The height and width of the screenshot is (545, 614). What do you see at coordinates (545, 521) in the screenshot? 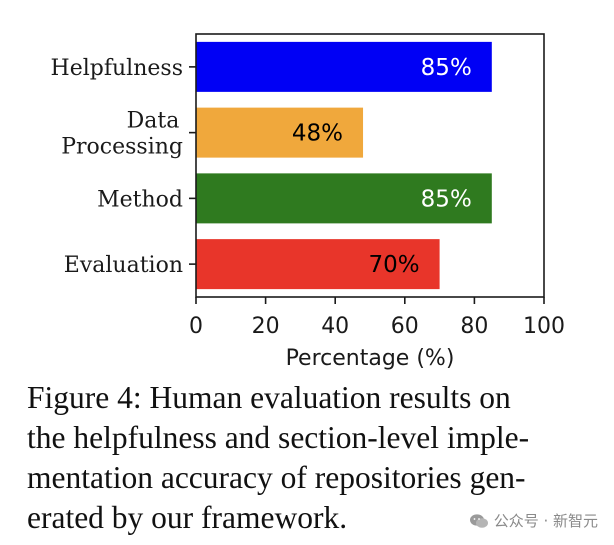
I see `watermark-text: 公众号 · 新智元` at bounding box center [545, 521].